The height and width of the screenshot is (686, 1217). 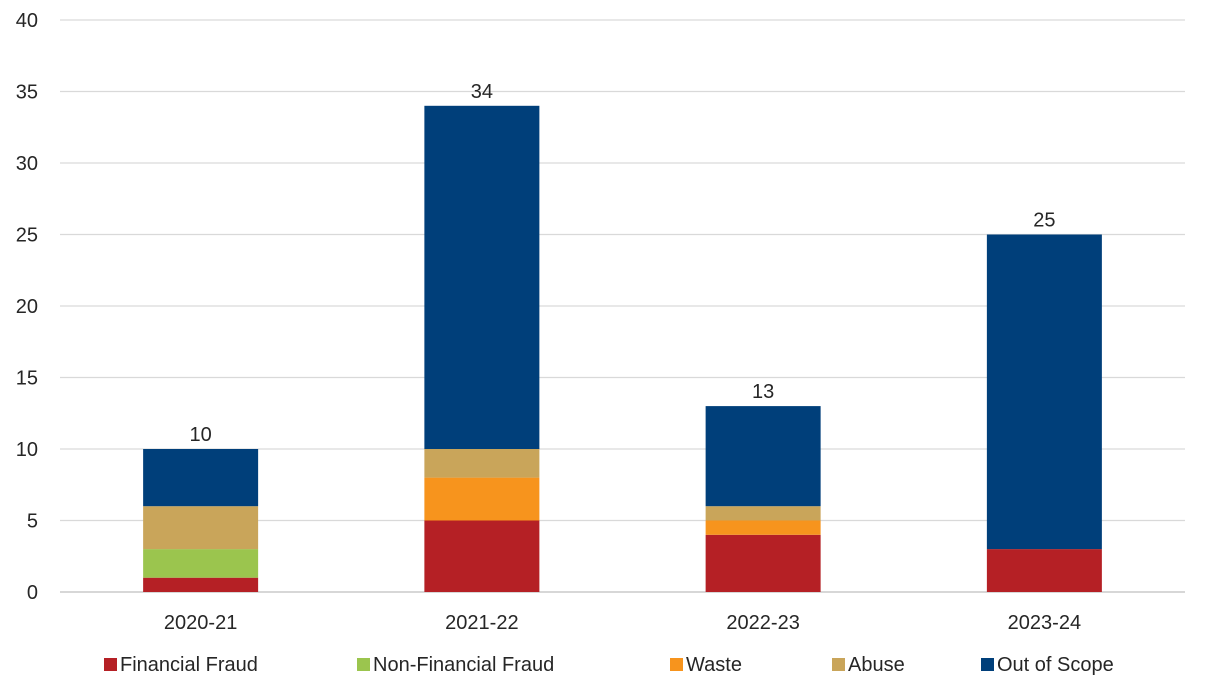 What do you see at coordinates (762, 623) in the screenshot?
I see `x-tick-label: 2022-23` at bounding box center [762, 623].